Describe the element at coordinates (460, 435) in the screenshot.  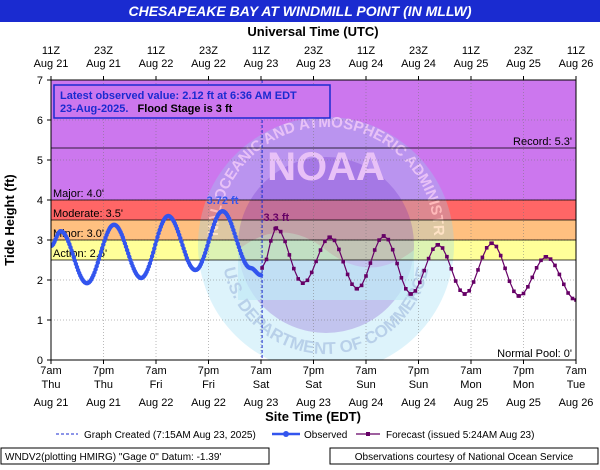
I see `legend-forecast: Forecast (issued 5:24AM Aug 23)` at that location.